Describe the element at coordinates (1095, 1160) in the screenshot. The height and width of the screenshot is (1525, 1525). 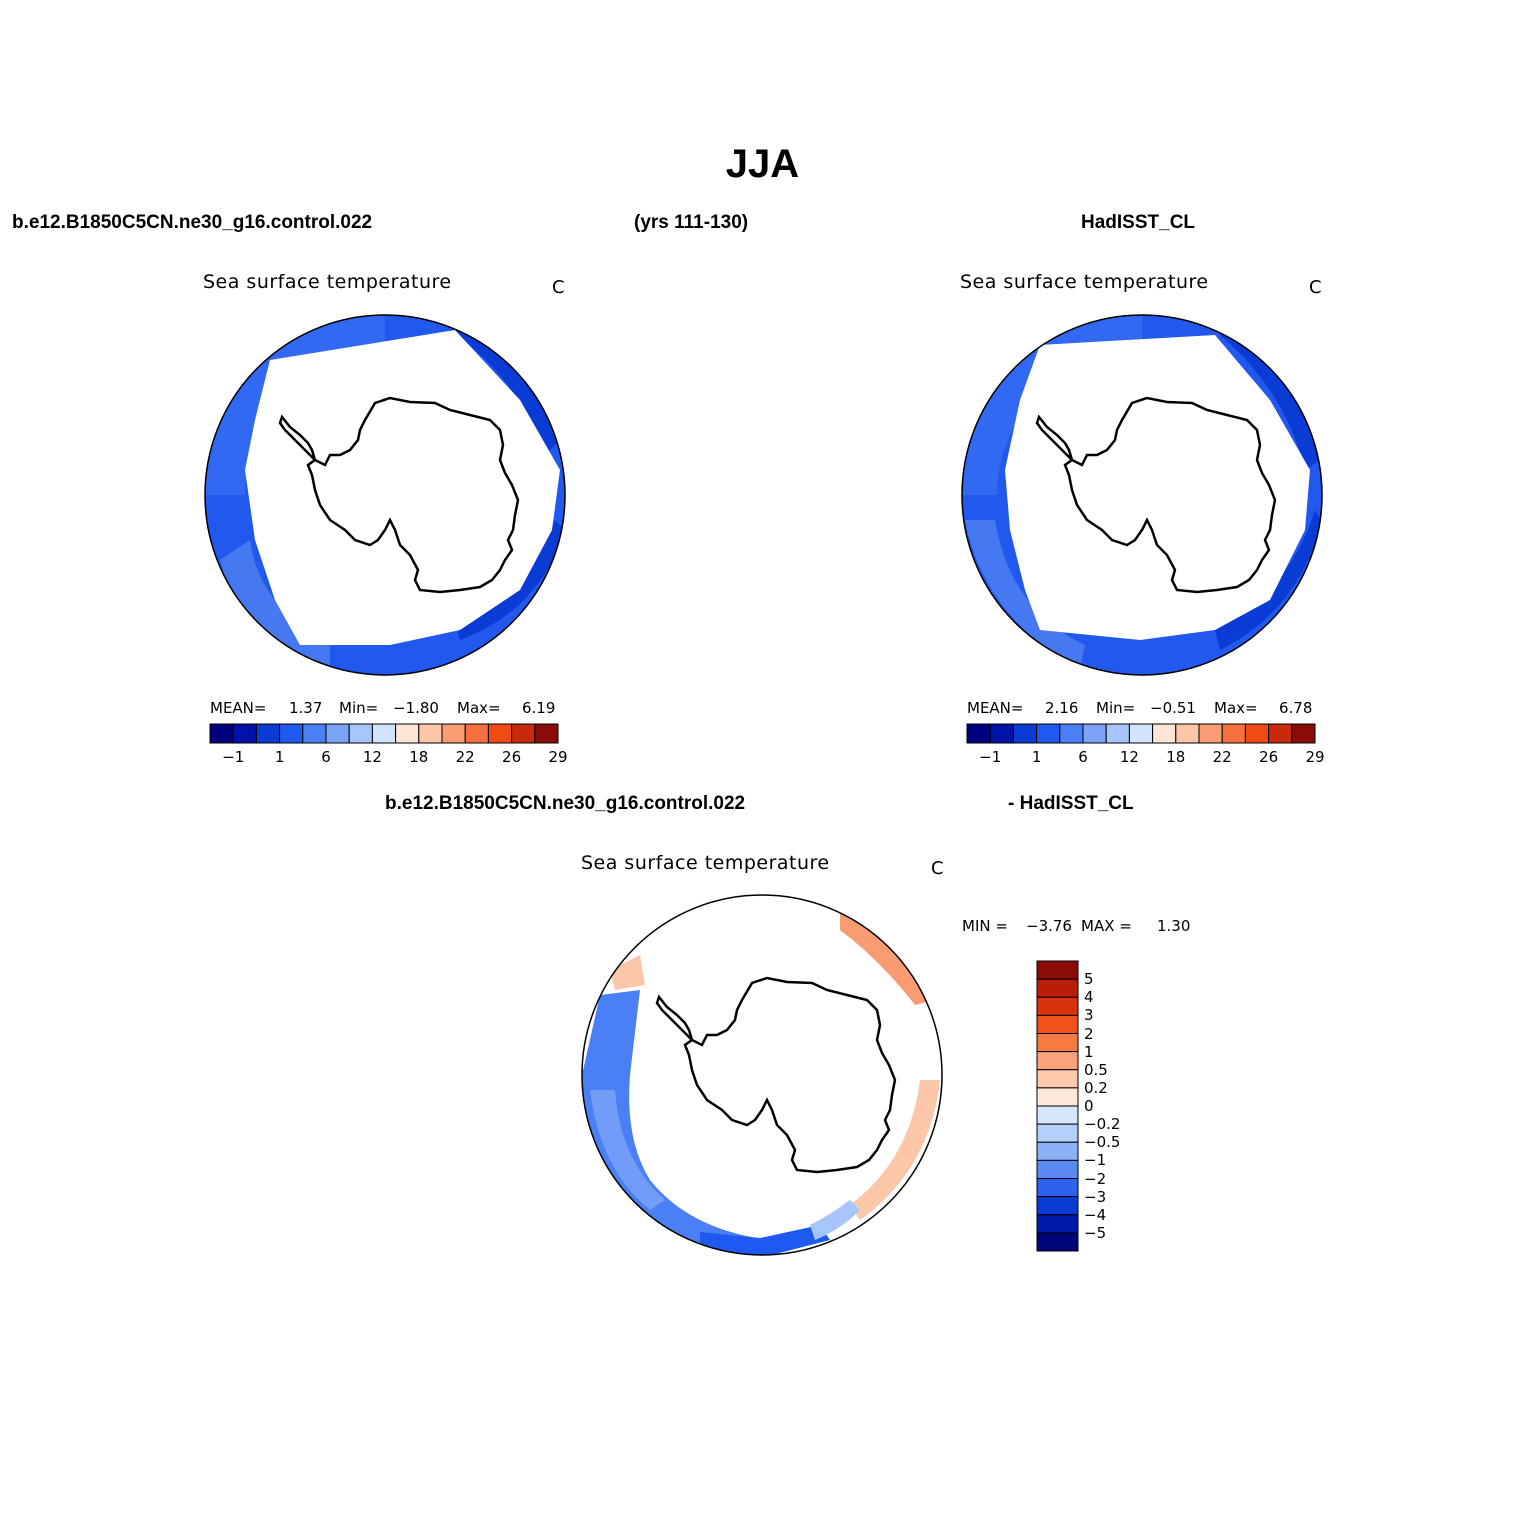
I see `diff-tick-label: −1` at that location.